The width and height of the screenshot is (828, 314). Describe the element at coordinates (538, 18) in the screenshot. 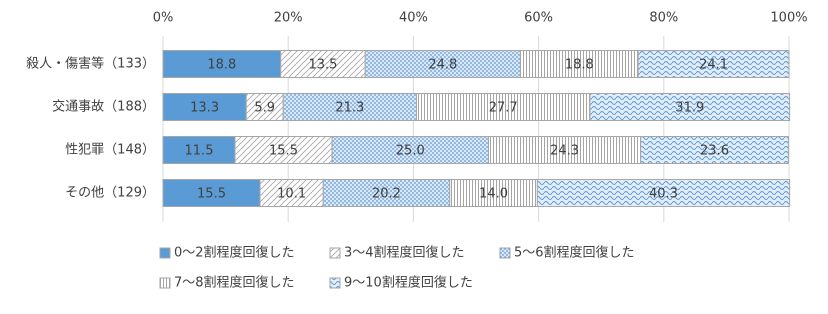

I see `x-tick-label: 60%` at that location.